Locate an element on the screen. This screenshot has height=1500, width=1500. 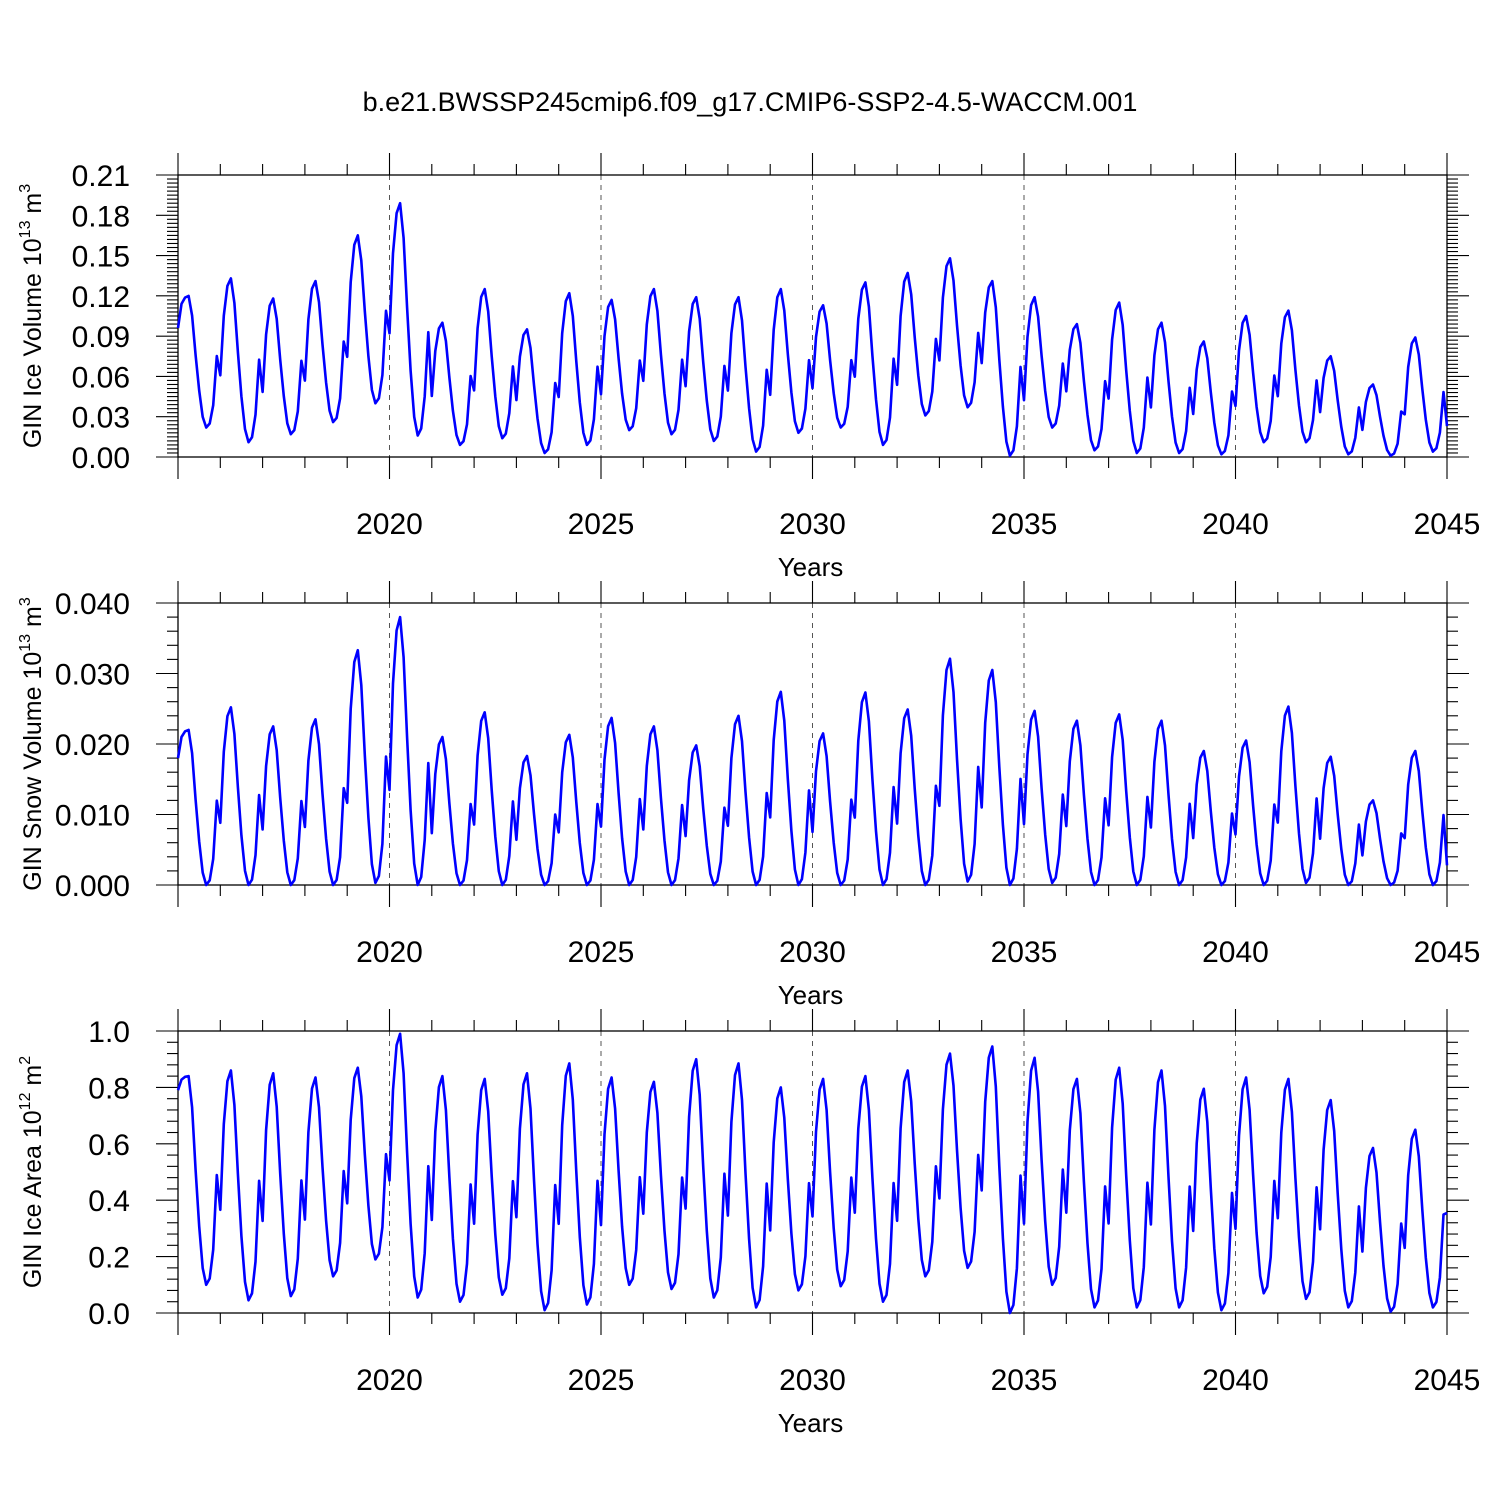
y-tick-label: 0.12 is located at coordinates (101, 297).